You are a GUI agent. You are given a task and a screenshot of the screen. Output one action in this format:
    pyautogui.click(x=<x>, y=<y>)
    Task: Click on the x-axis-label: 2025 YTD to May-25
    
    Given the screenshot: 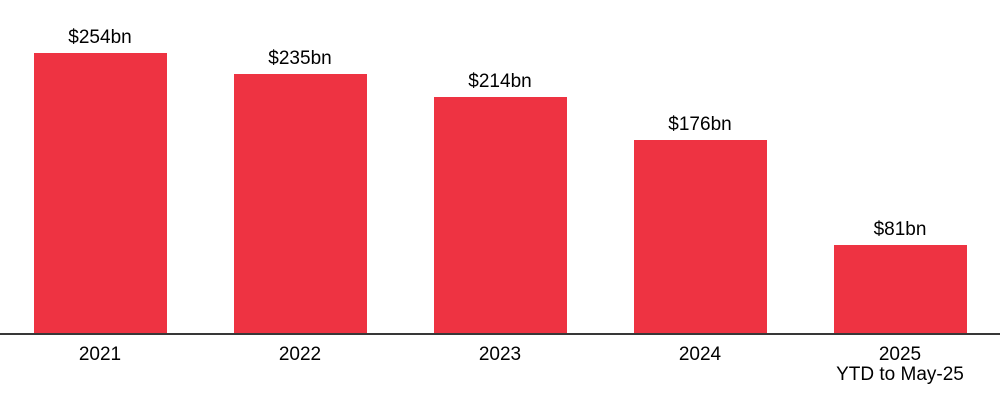 What is the action you would take?
    pyautogui.click(x=900, y=365)
    